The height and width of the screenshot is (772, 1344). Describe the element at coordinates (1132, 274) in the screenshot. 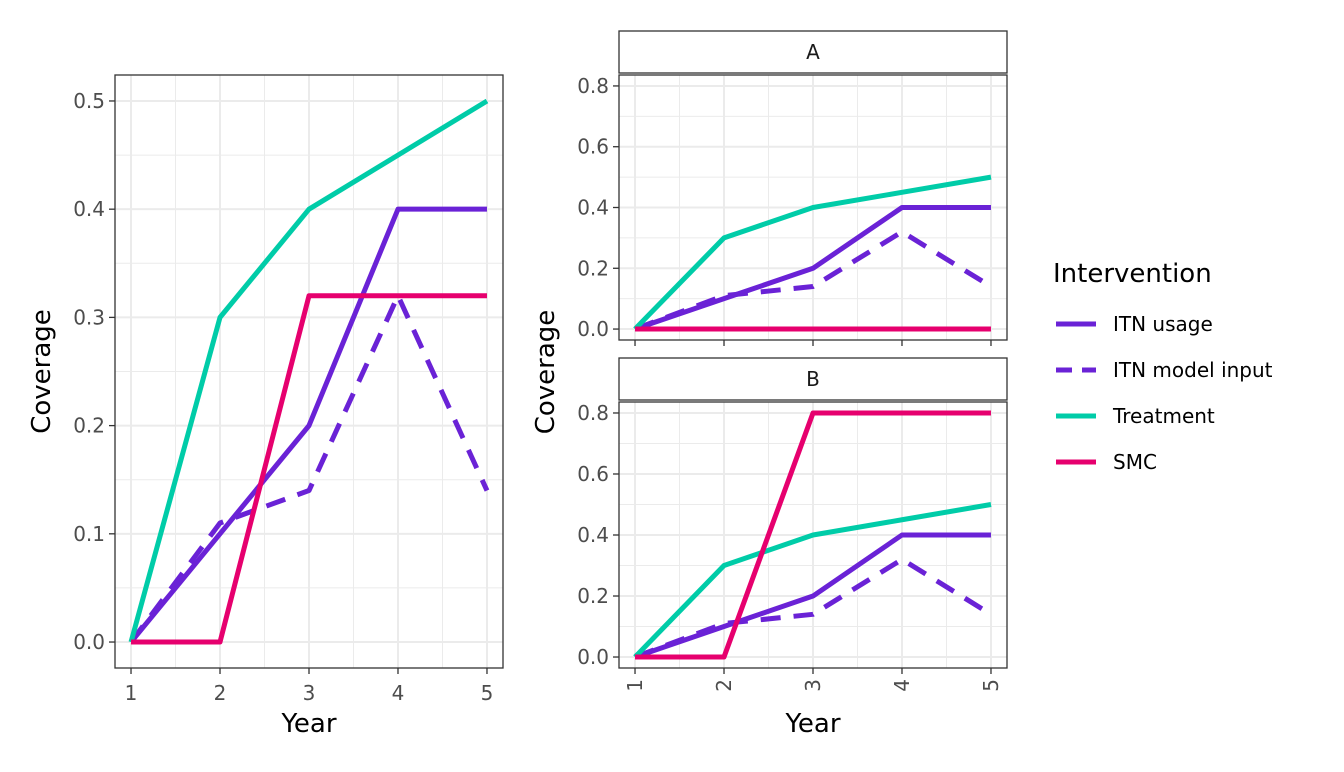

I see `legend-title: Intervention` at that location.